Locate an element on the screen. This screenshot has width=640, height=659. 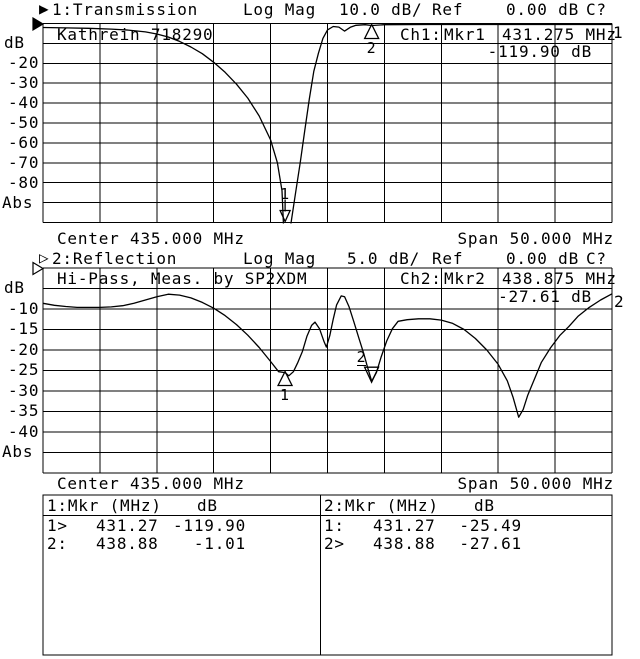
mkr-row-tag: 1> is located at coordinates (57, 525).